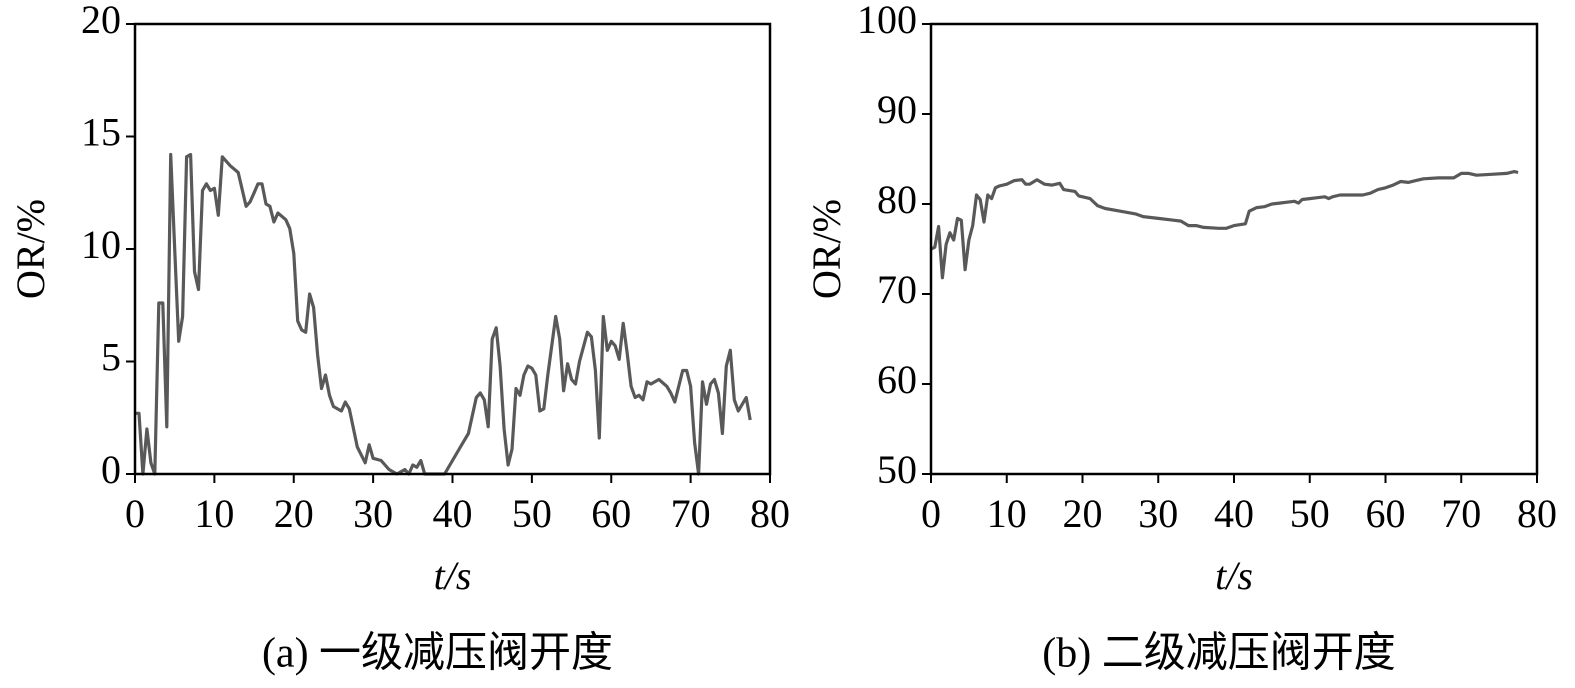  I want to click on caption: (b) 二级减压阀开度, so click(1218, 654).